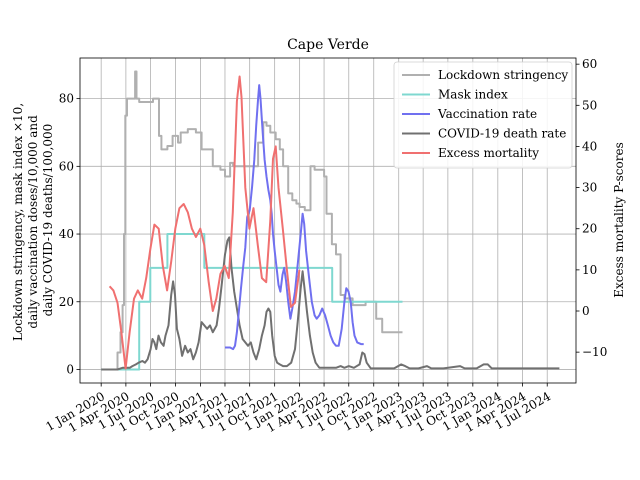  Describe the element at coordinates (502, 134) in the screenshot. I see `legend-label: COVID-19 death rate` at that location.